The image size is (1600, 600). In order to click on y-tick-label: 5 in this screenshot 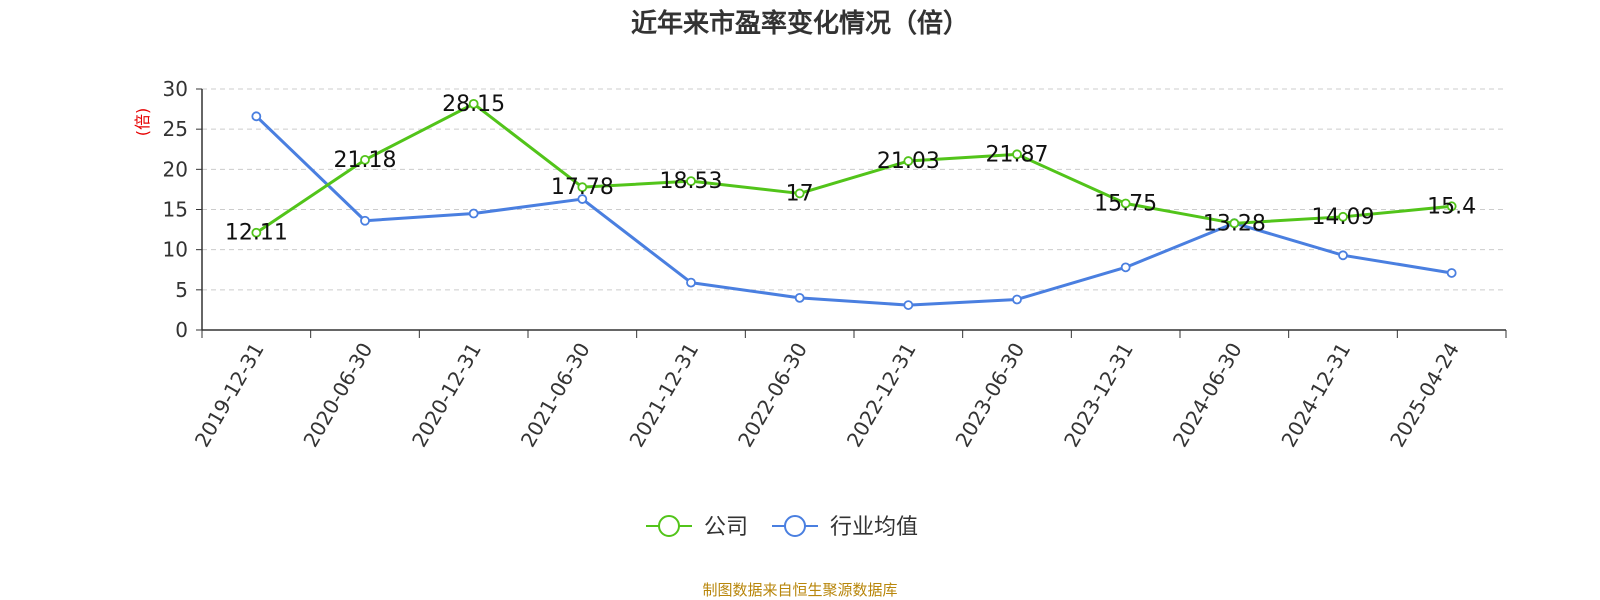, I will do `click(181, 290)`.